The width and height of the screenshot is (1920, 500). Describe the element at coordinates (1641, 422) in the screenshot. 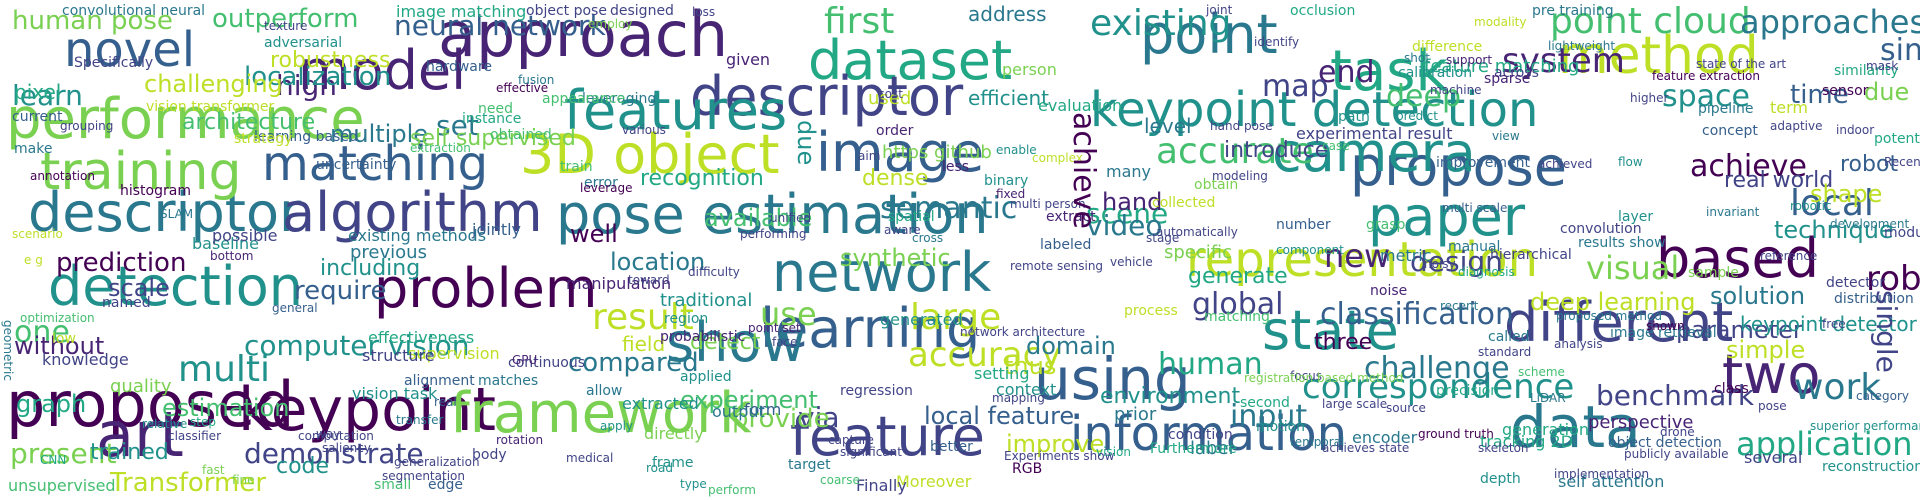

I see `word: perspective` at that location.